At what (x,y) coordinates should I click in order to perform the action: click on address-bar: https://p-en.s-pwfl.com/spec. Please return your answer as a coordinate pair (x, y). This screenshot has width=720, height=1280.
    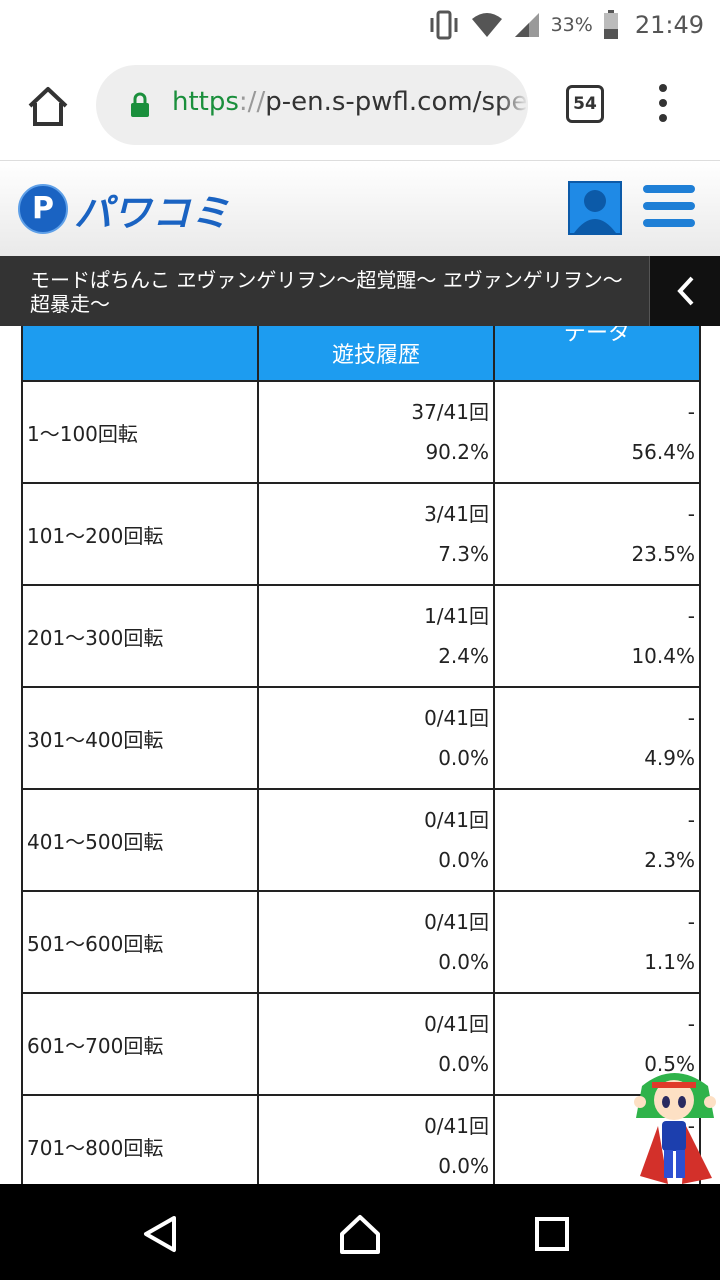
    Looking at the image, I should click on (312, 105).